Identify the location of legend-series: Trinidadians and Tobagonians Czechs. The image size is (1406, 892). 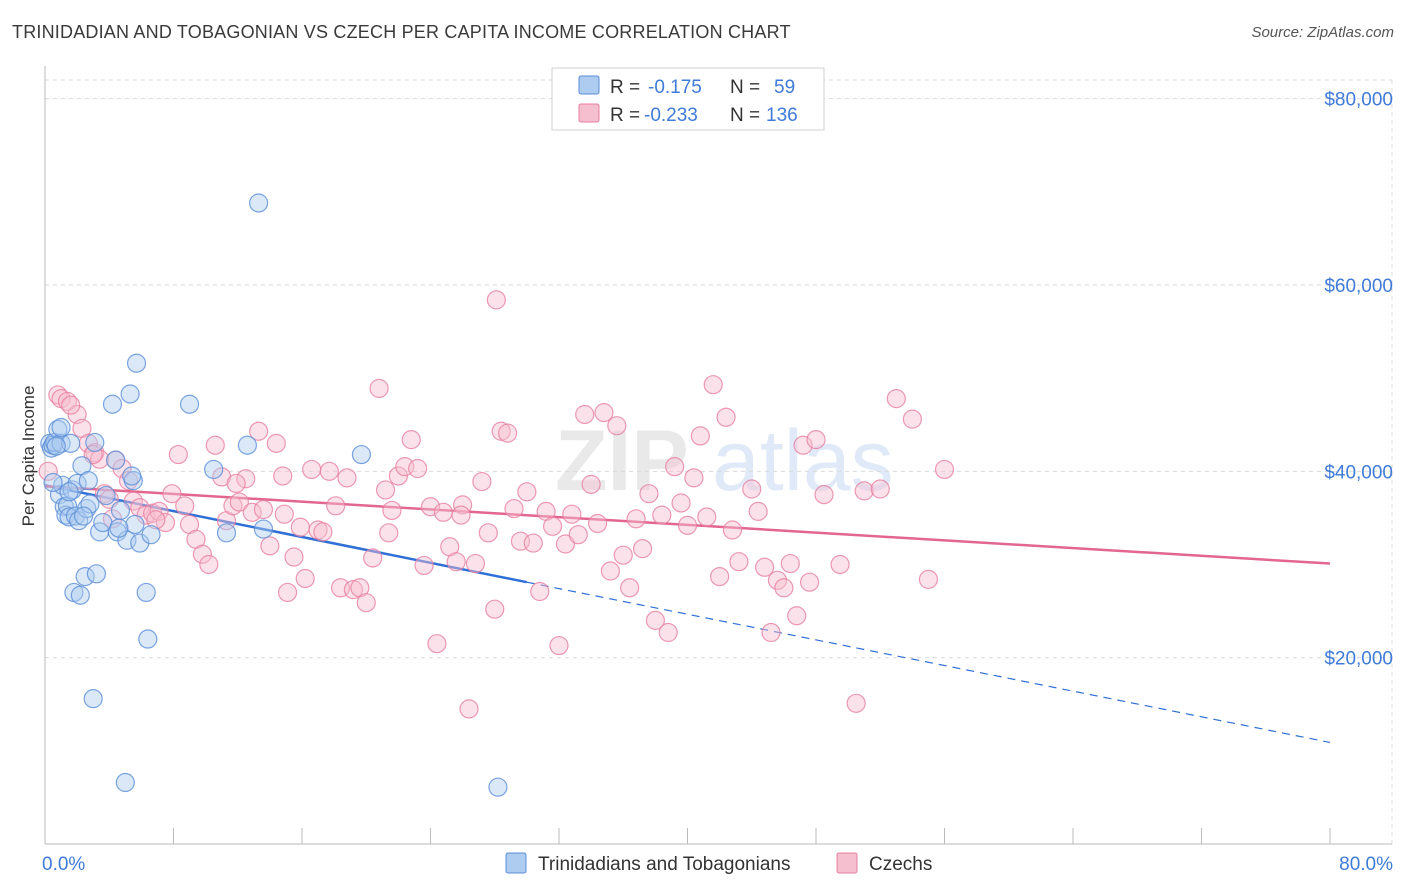
(718, 863).